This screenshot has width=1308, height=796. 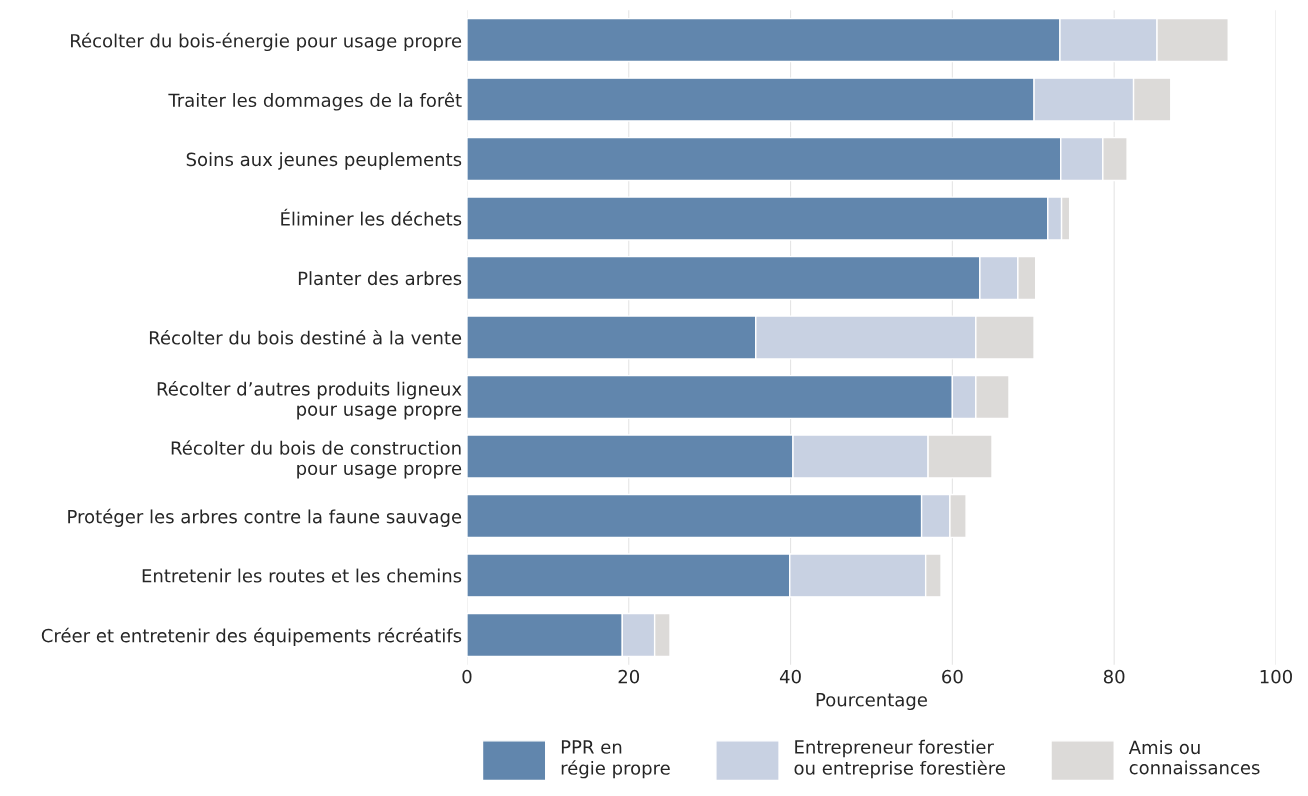 I want to click on legend-label: Entrepreneur forestier ou entreprise forestière, so click(x=899, y=759).